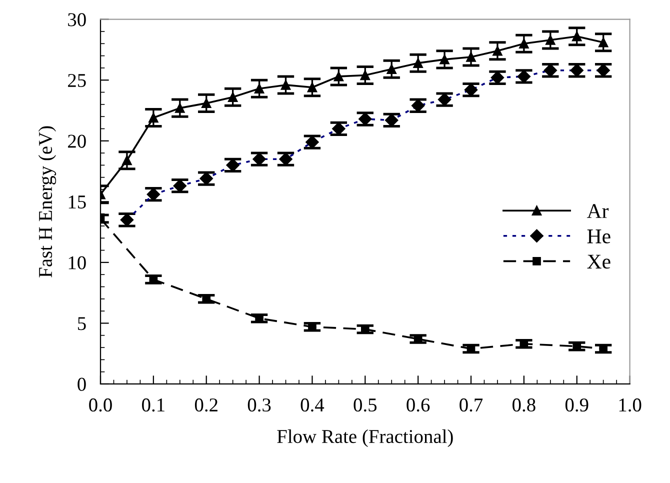  Describe the element at coordinates (365, 405) in the screenshot. I see `x-tick-label: 0.5` at that location.